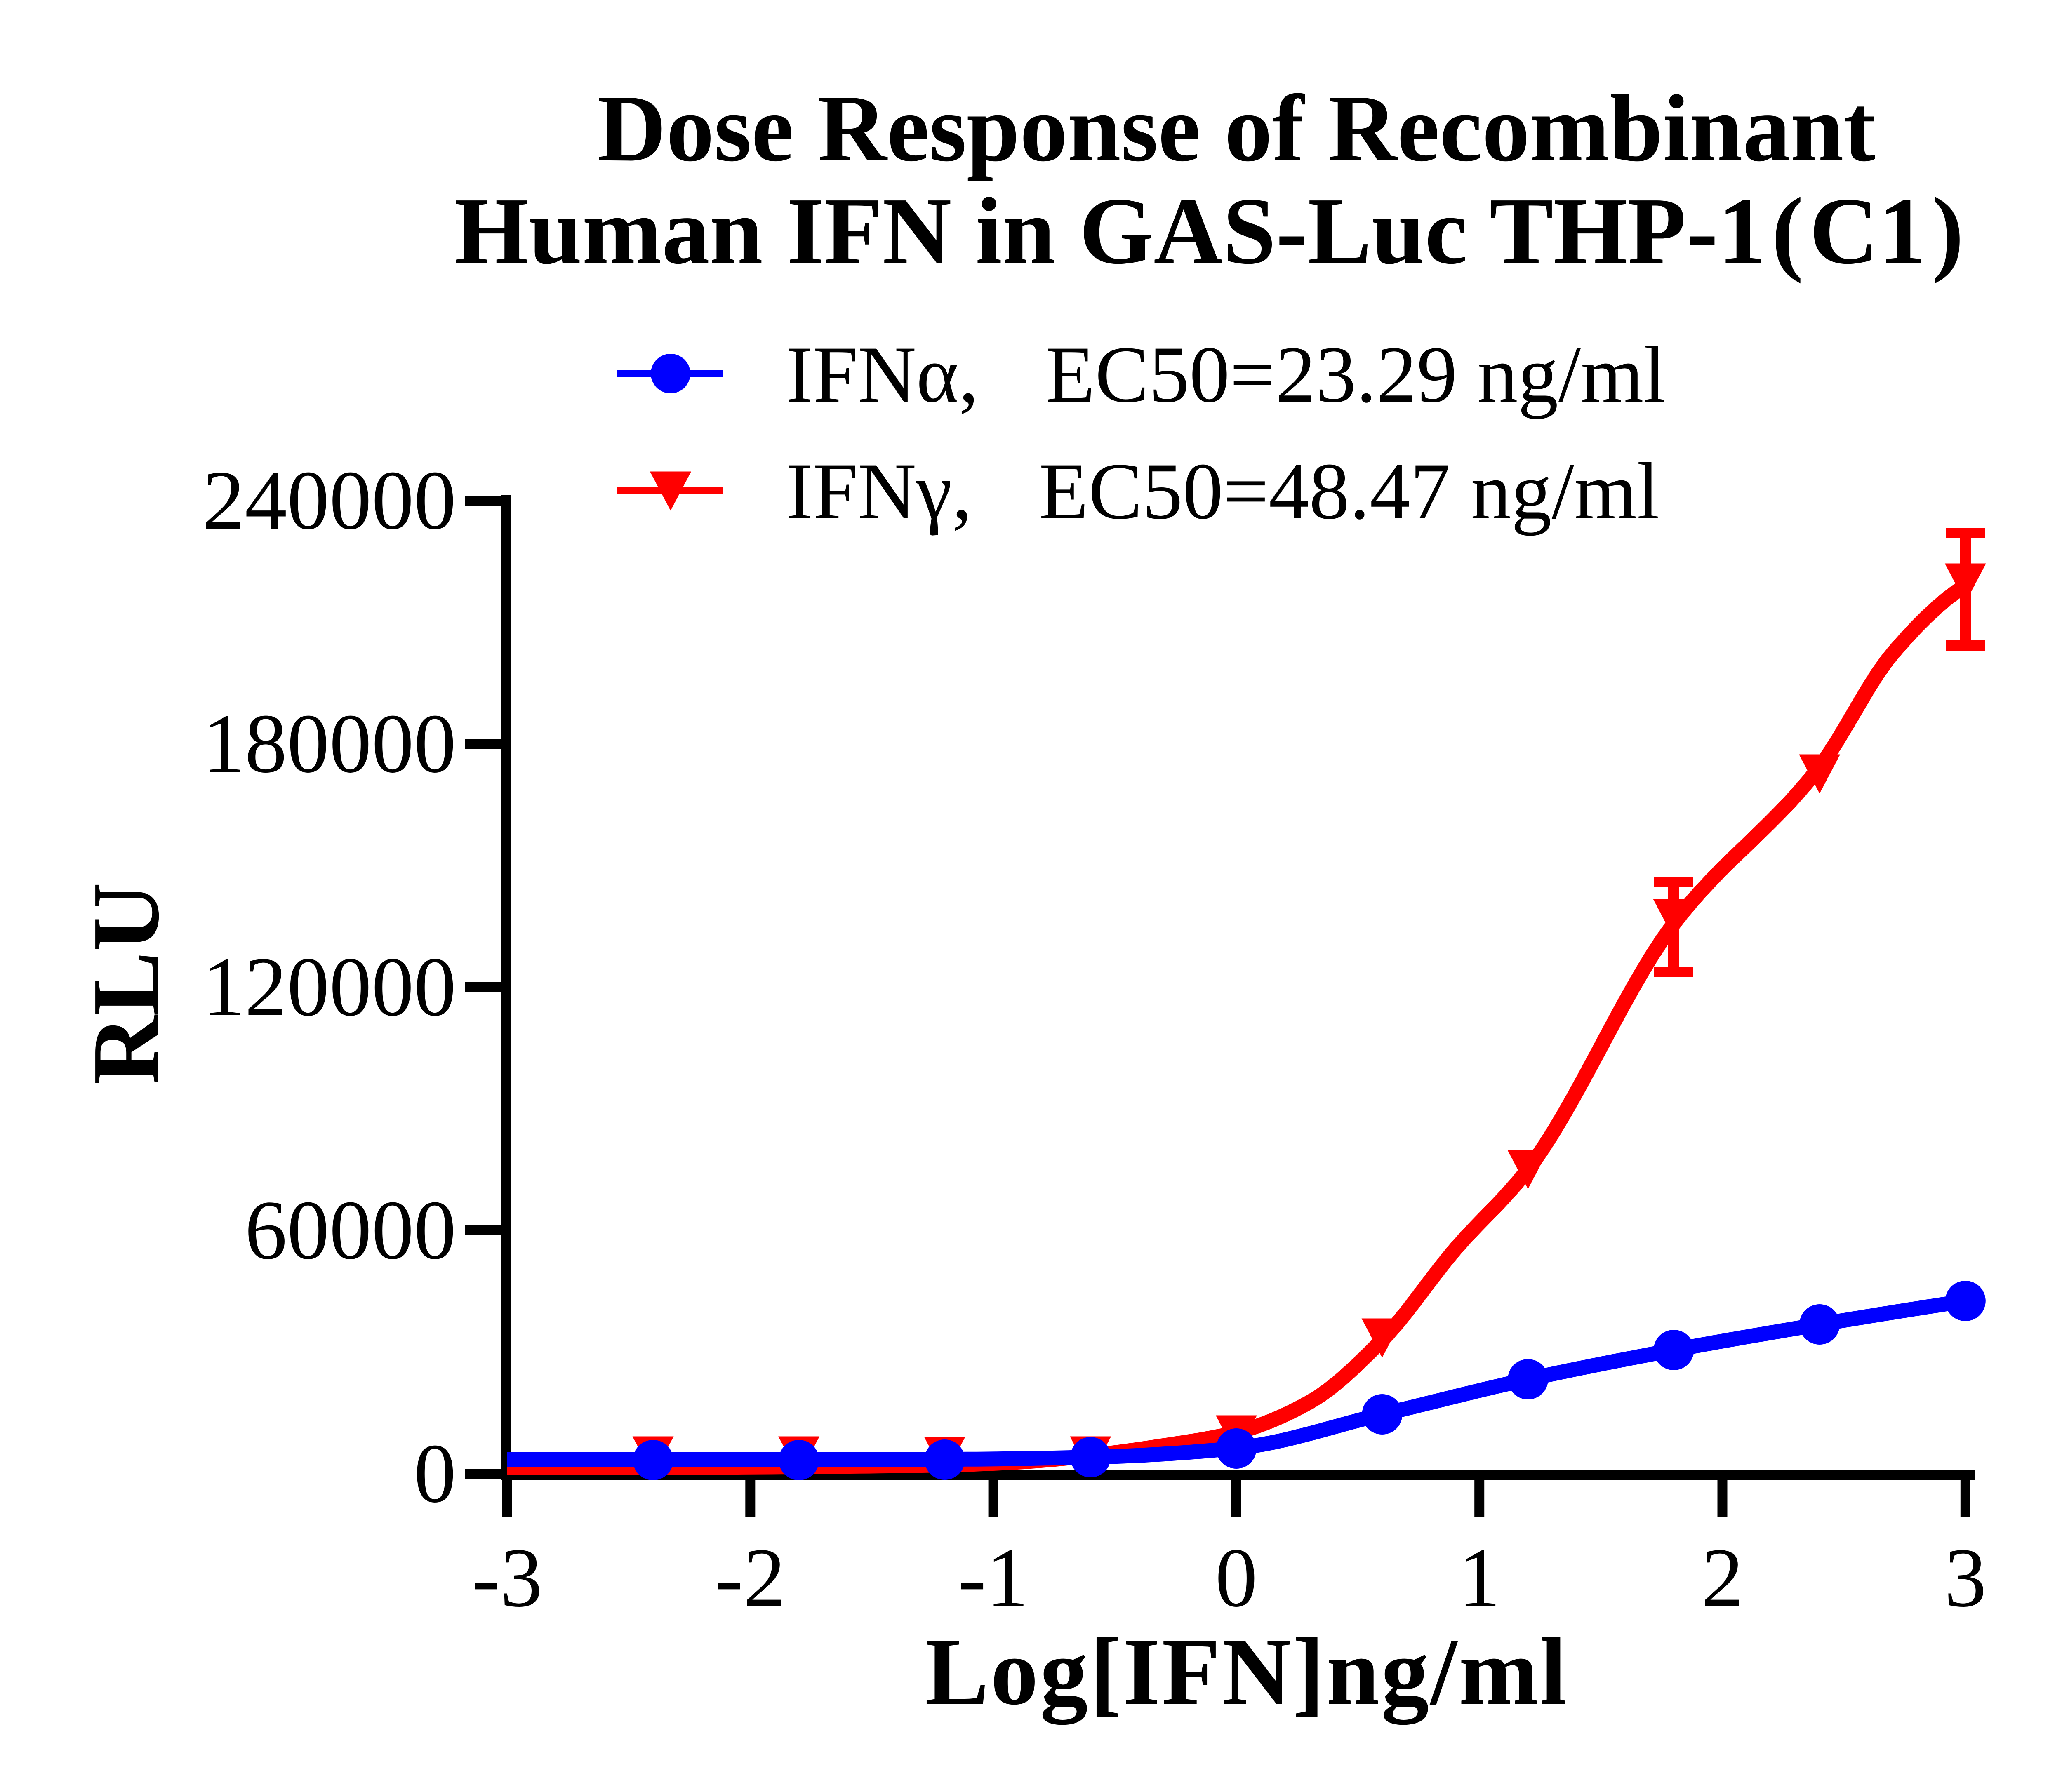 The width and height of the screenshot is (2062, 1792). Describe the element at coordinates (1722, 1578) in the screenshot. I see `svg-text: 2` at that location.